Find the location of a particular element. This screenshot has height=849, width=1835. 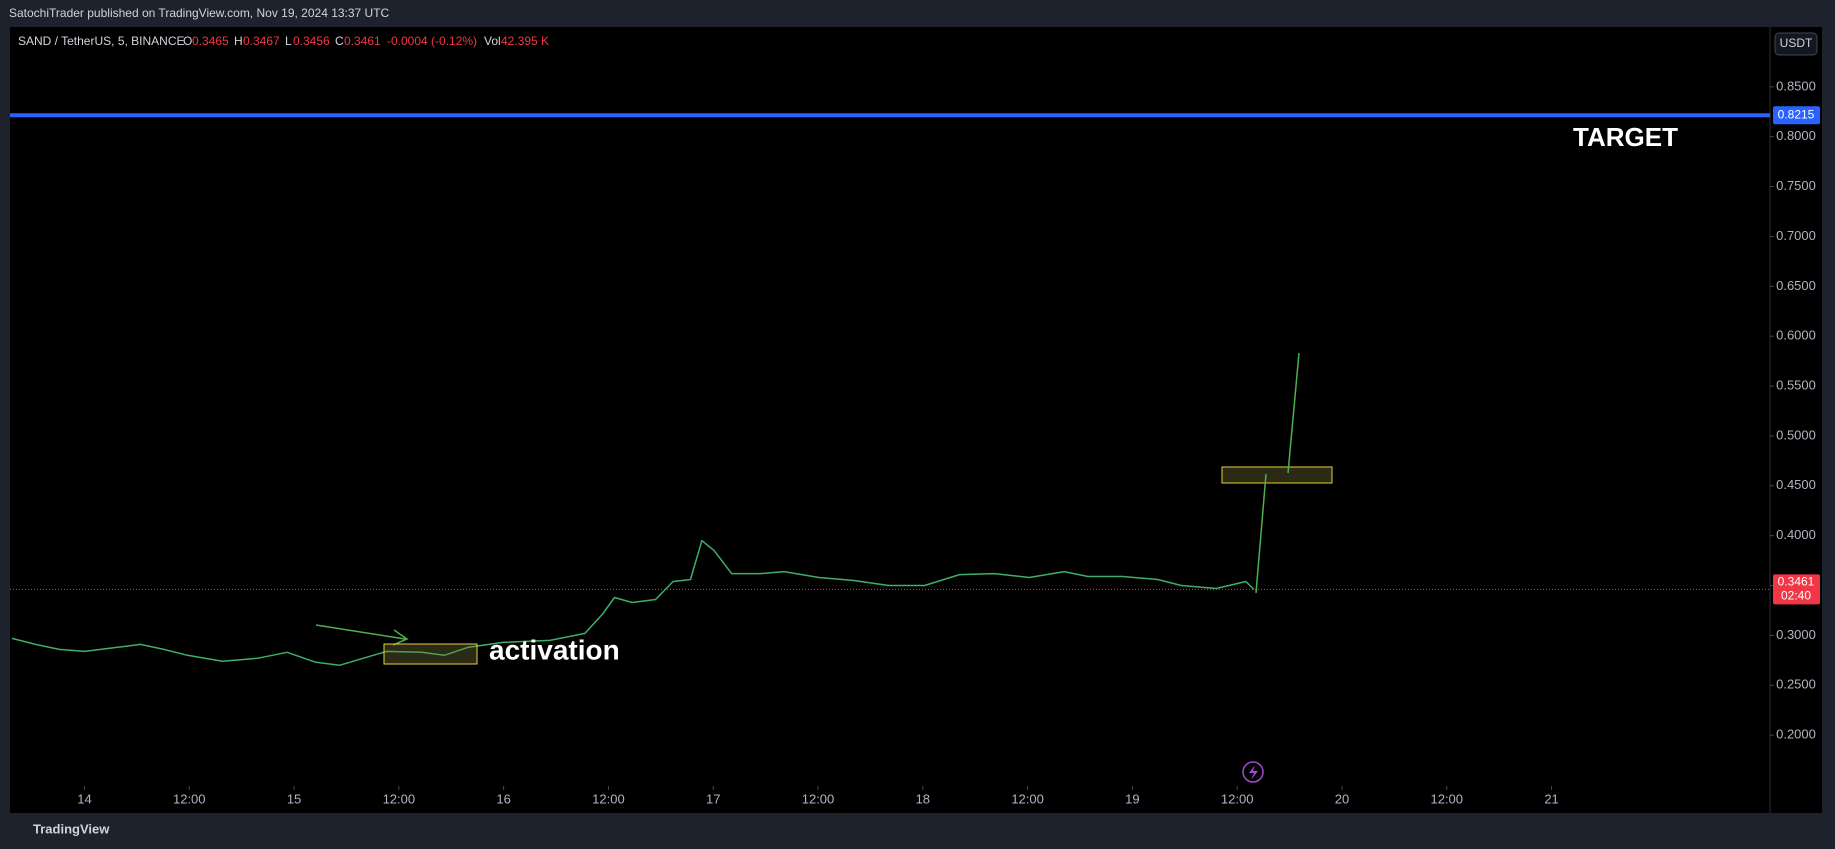

y-tick-label: 0.5500 is located at coordinates (1796, 384).